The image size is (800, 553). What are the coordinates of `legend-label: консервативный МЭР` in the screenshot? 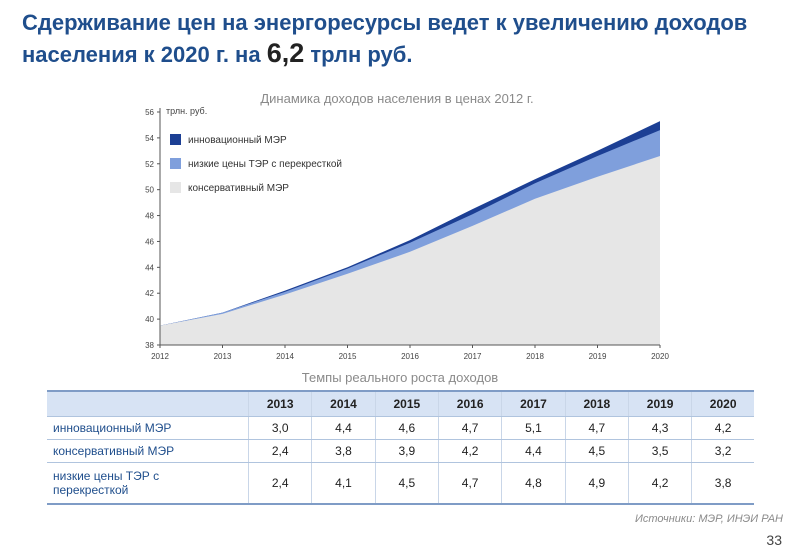 It's located at (238, 188).